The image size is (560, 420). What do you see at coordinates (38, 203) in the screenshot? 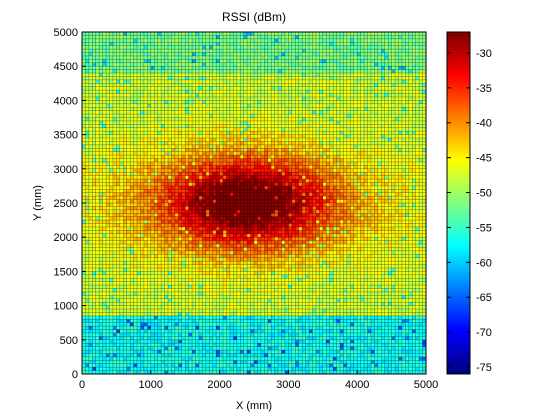
I see `y-axis-label: Y (mm)` at bounding box center [38, 203].